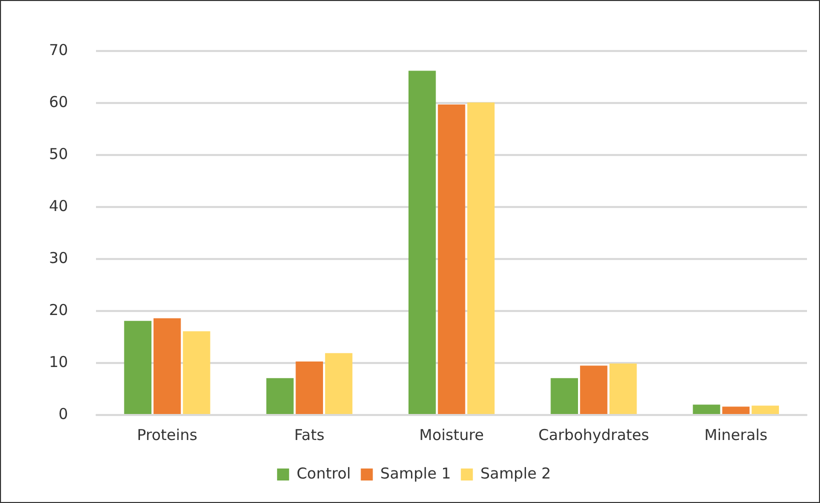 The height and width of the screenshot is (503, 820). I want to click on x-tick-label: Carbohydrates, so click(594, 435).